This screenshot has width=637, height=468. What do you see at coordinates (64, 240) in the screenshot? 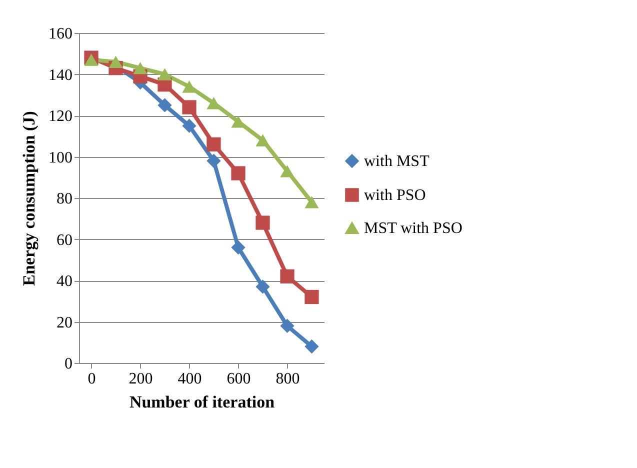
I see `y-tick-label: 60` at bounding box center [64, 240].